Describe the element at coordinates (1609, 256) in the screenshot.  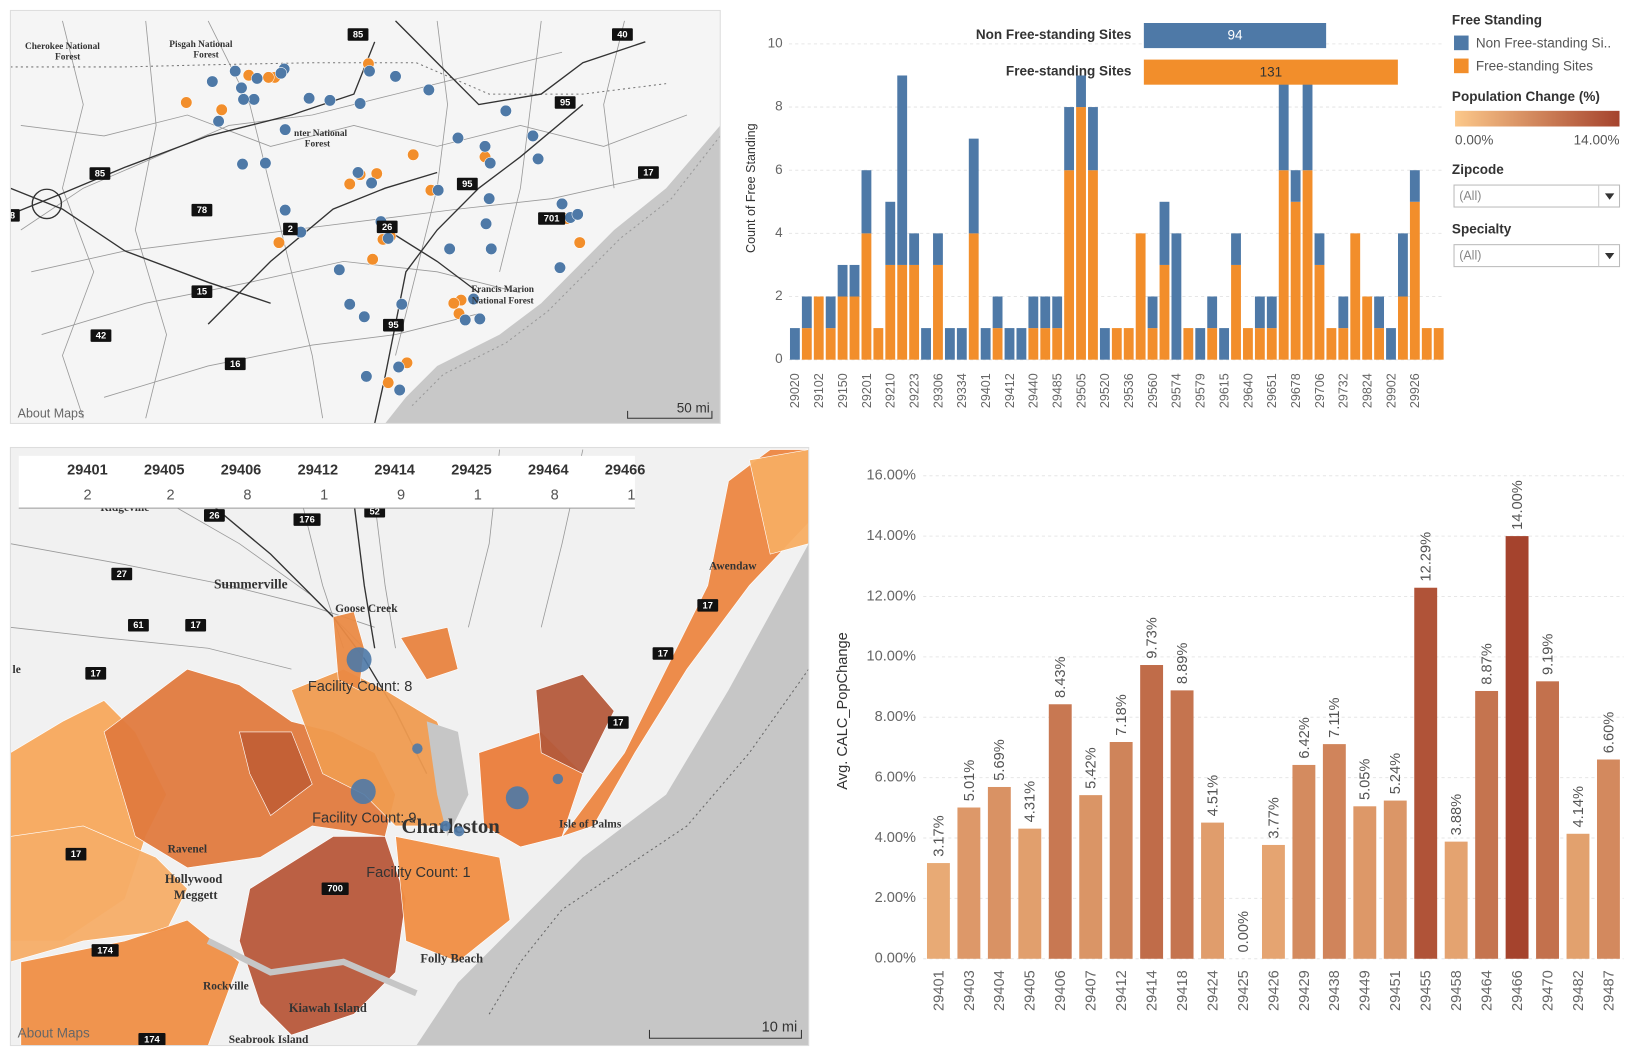
I see `dropdown-arrow` at that location.